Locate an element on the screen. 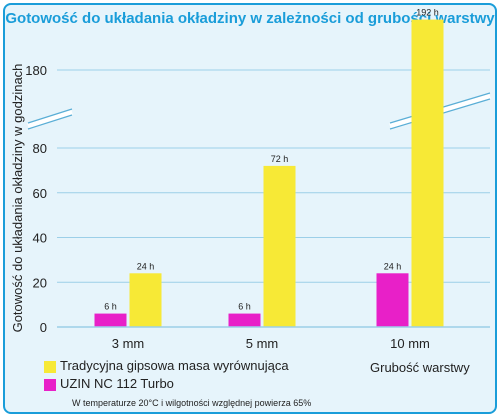 The height and width of the screenshot is (417, 500). y-tick-label: 180 is located at coordinates (36, 70).